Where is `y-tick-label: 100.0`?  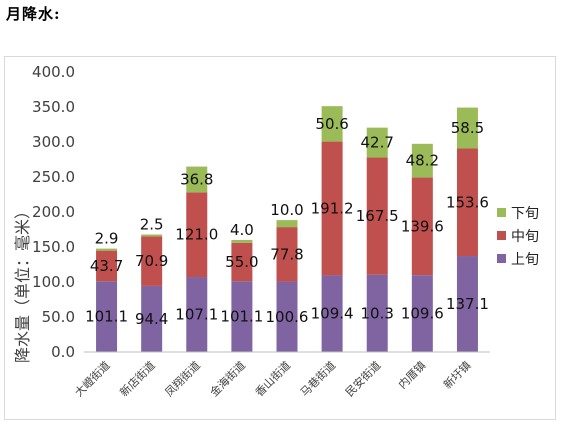 y-tick-label: 100.0 is located at coordinates (53, 282).